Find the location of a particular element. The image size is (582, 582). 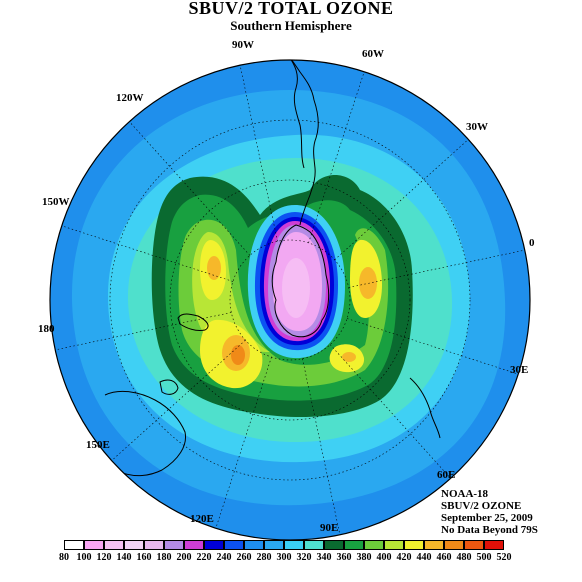

legend-label: 460 is located at coordinates (444, 557).